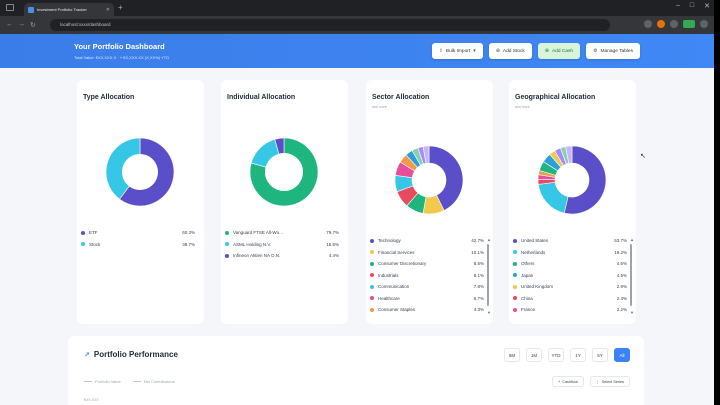  What do you see at coordinates (129, 381) in the screenshot?
I see `performance-legend: Portfolio Value Net Contributions` at bounding box center [129, 381].